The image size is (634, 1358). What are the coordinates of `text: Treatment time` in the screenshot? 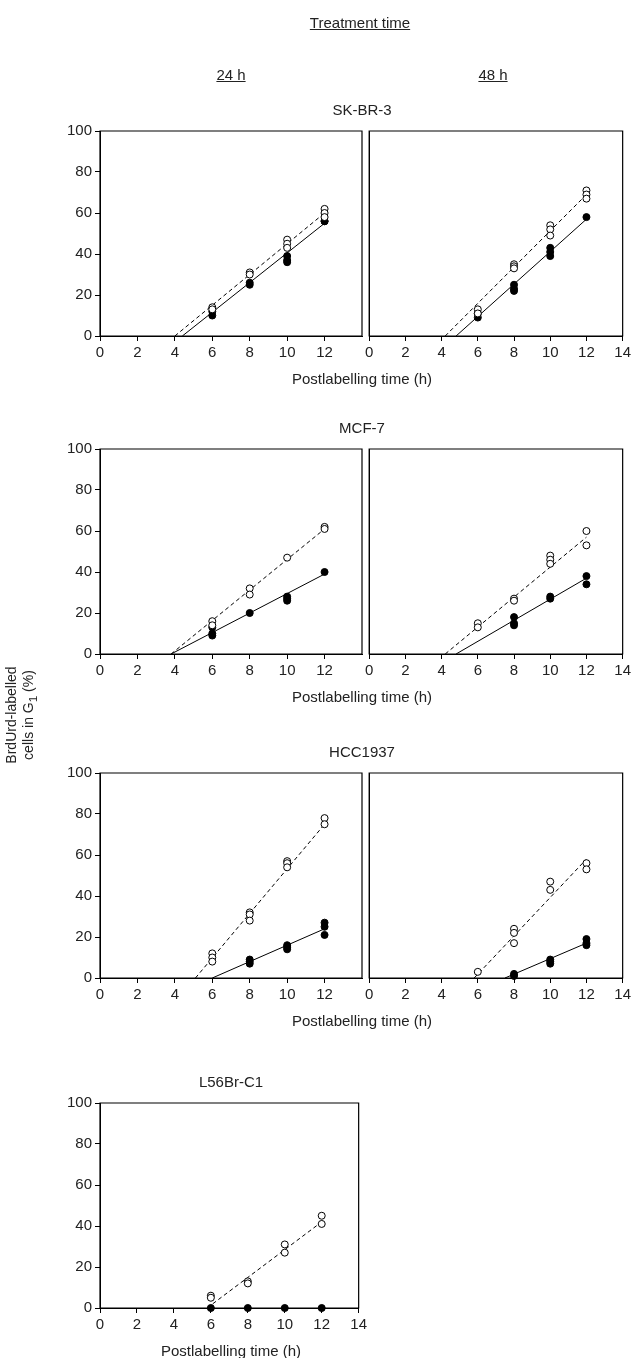 It's located at (360, 22).